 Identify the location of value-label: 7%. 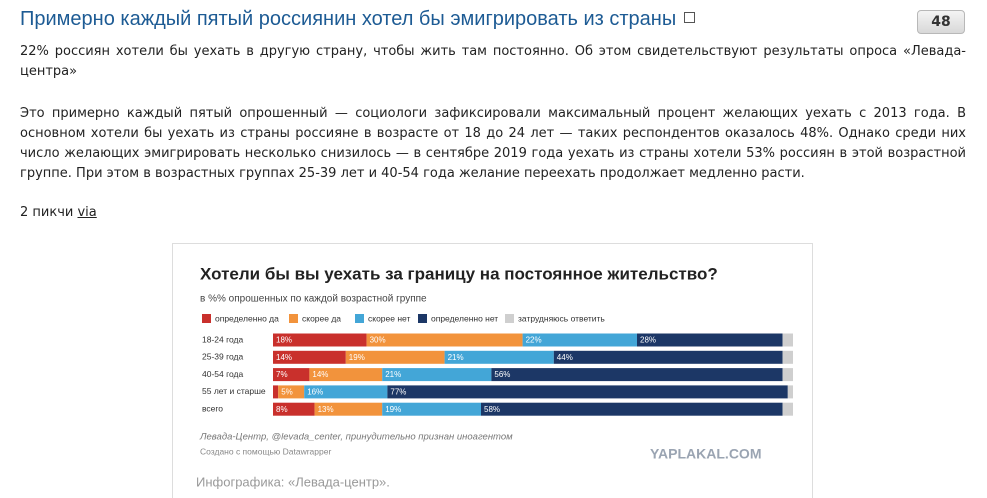
(282, 374).